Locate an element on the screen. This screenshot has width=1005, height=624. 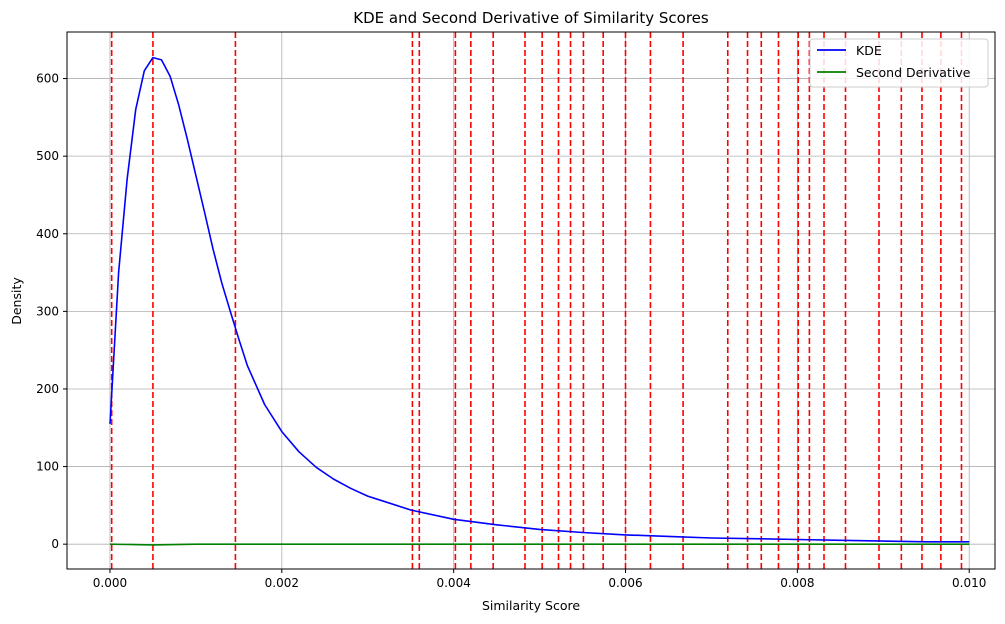
y-tick-label: 0 is located at coordinates (55, 544).